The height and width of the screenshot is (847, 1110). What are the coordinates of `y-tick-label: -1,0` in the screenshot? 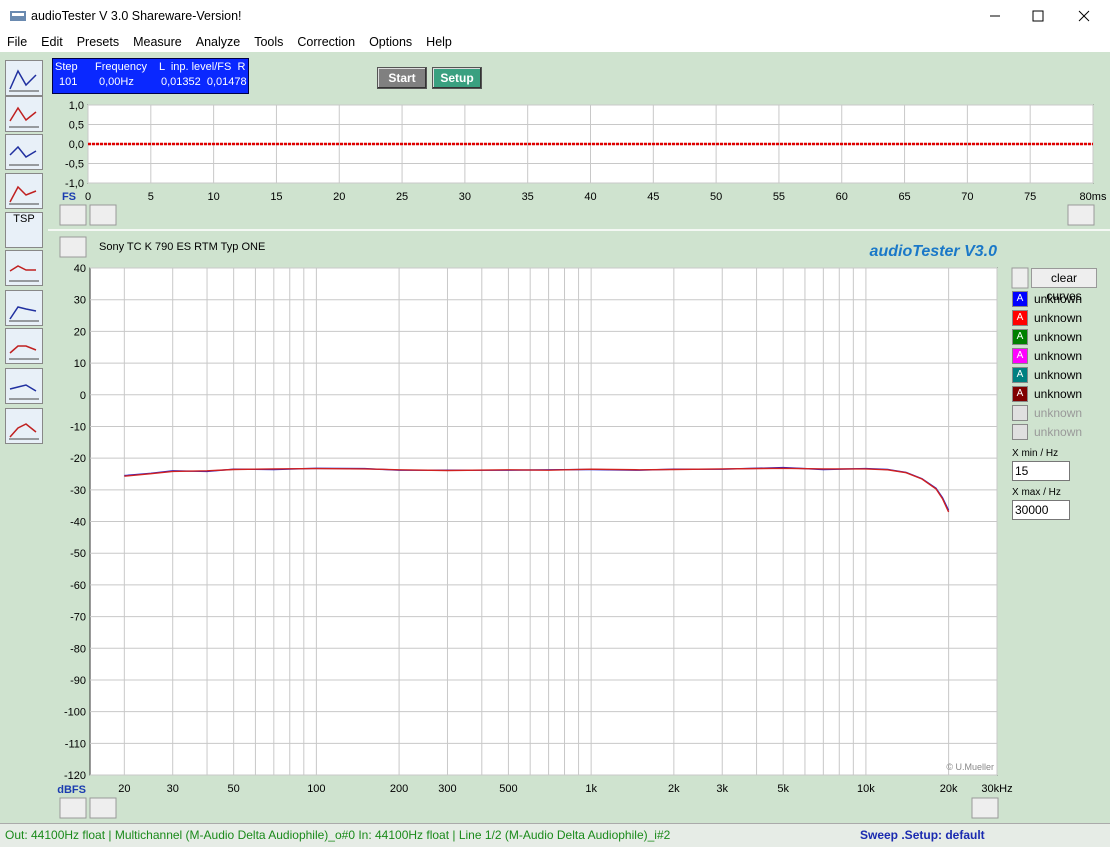 It's located at (74, 184).